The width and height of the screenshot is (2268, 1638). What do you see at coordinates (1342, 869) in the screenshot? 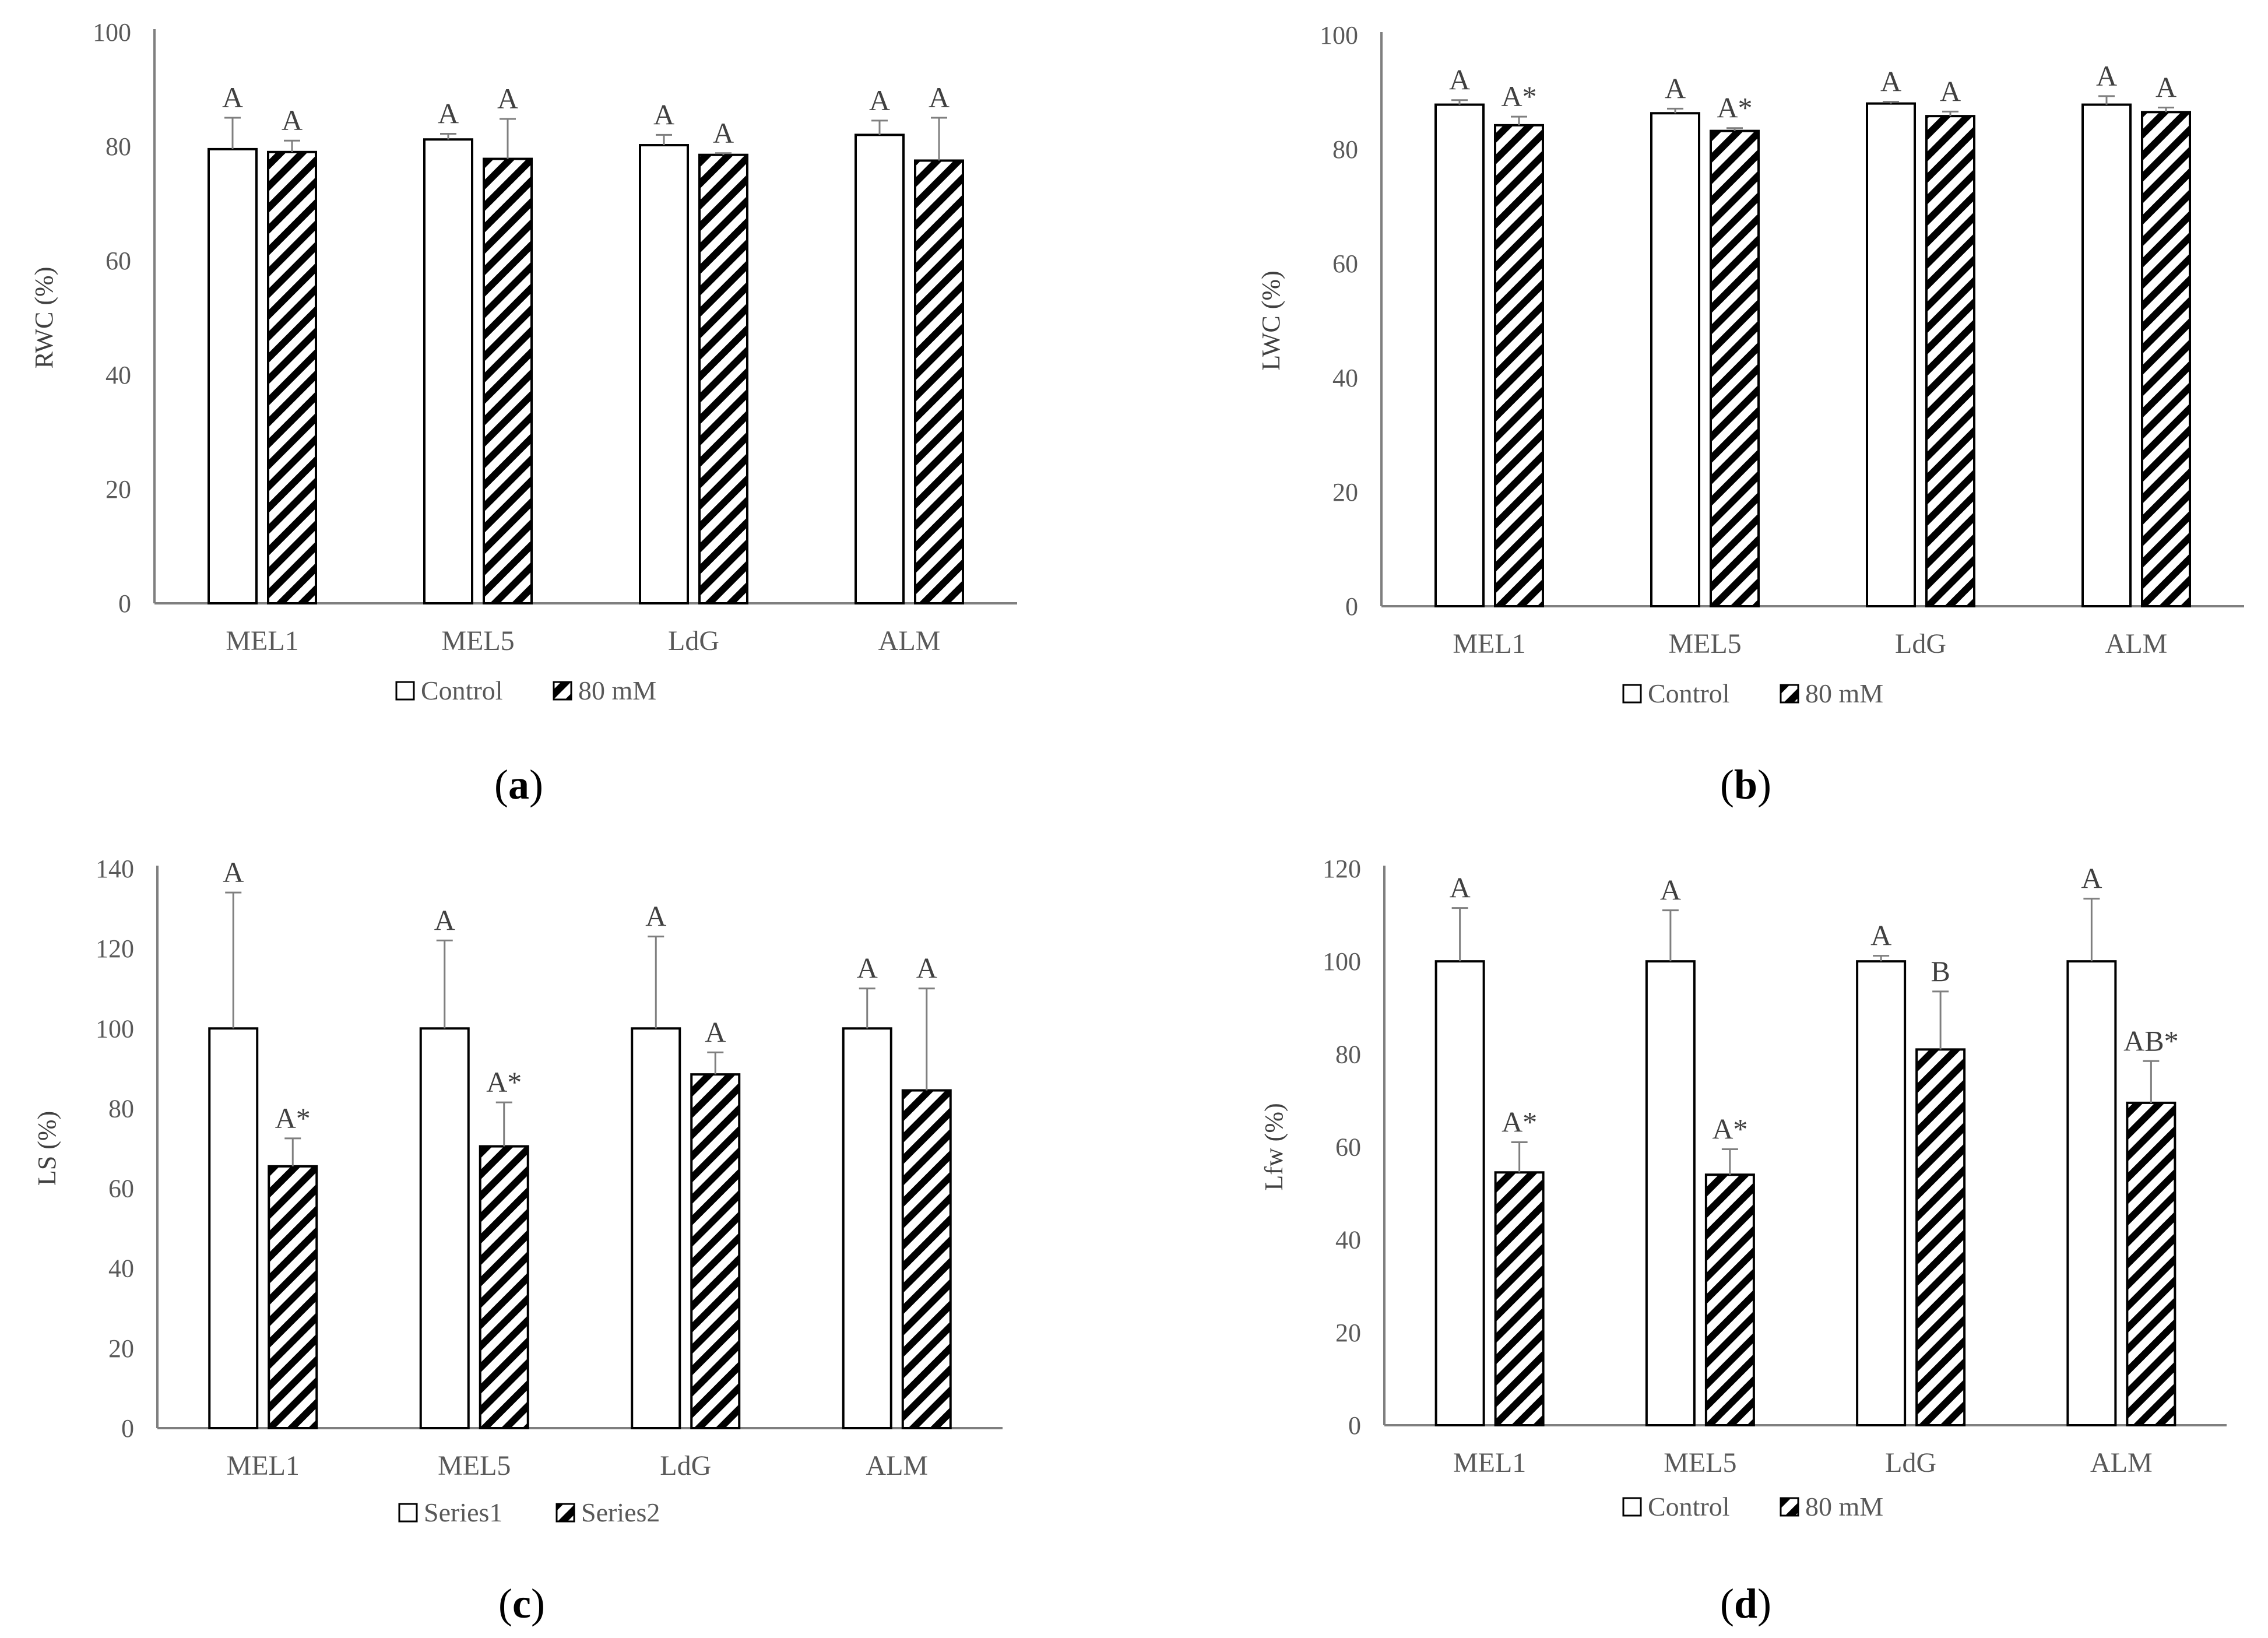
I see `y-tick-label: 120` at bounding box center [1342, 869].